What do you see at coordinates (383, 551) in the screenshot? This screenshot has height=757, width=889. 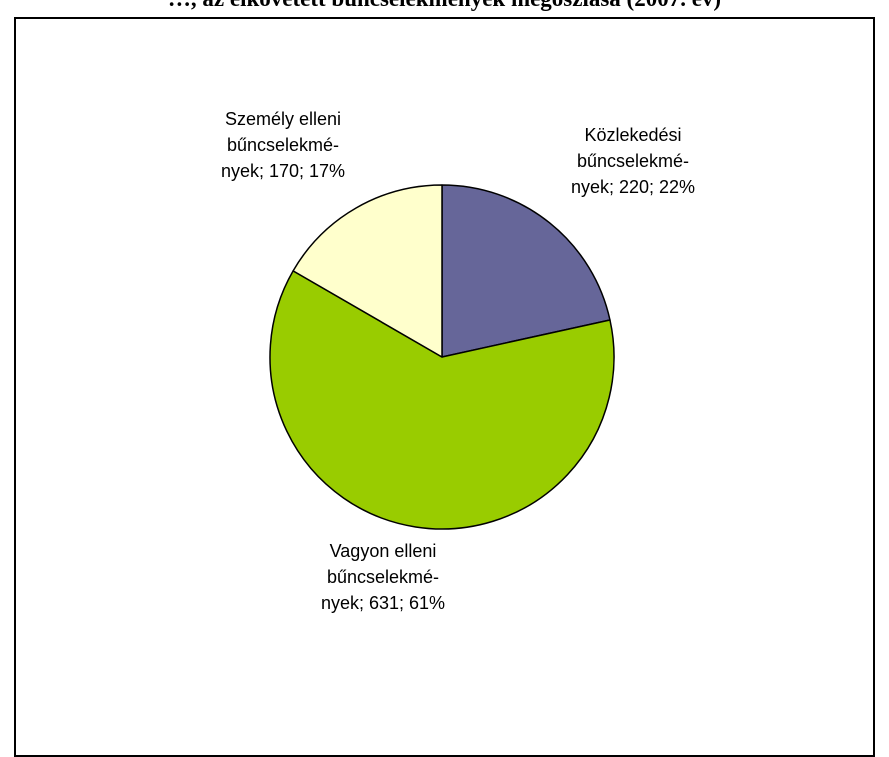 I see `slice-label-line: Vagyon elleni` at bounding box center [383, 551].